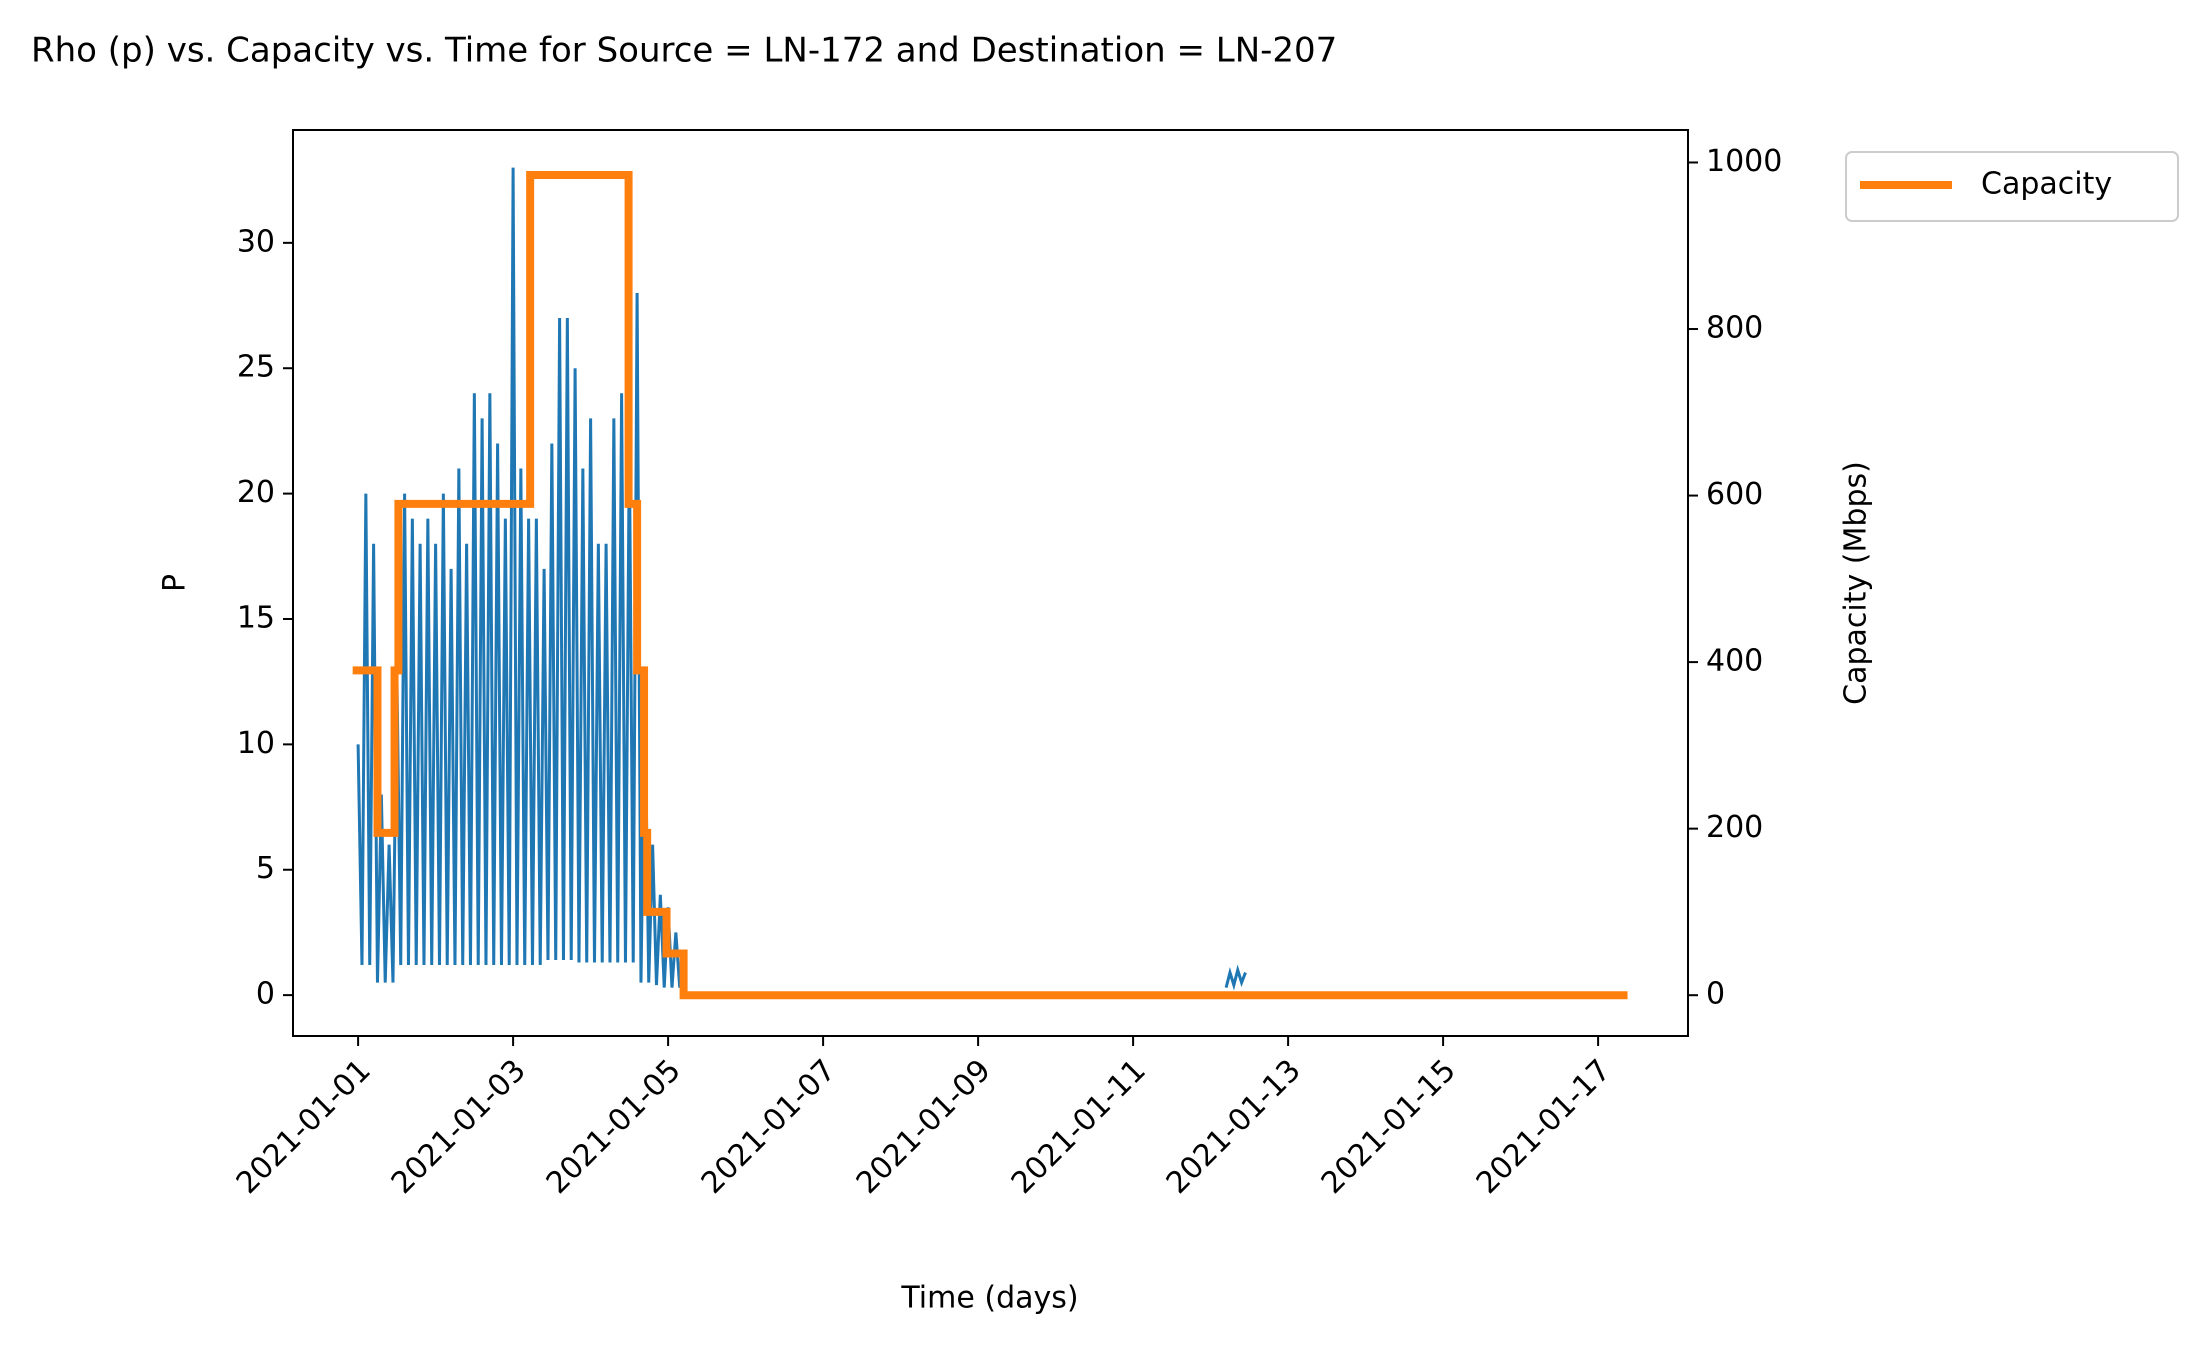 The image size is (2210, 1351). I want to click on y2-tick-label: 800, so click(1734, 328).